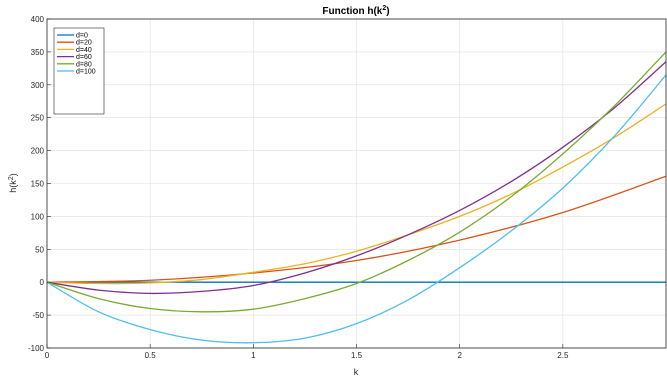 This screenshot has height=380, width=667. I want to click on y-tick-label: 350, so click(38, 52).